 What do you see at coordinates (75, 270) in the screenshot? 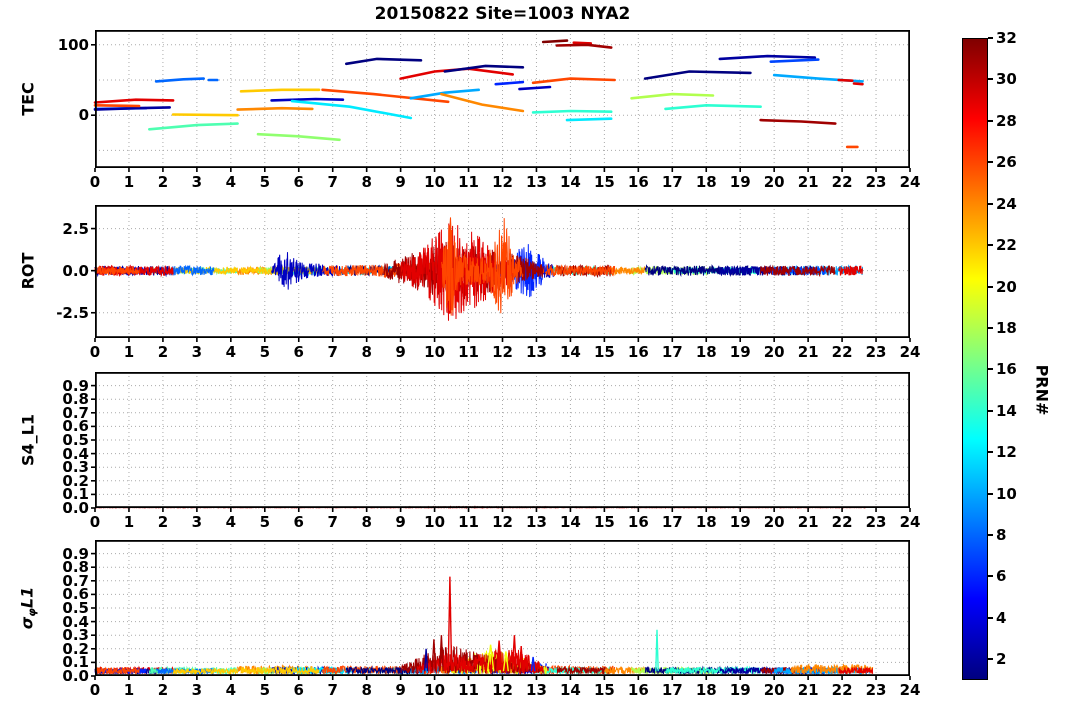
I see `y-tick-label: 0.0` at bounding box center [75, 270].